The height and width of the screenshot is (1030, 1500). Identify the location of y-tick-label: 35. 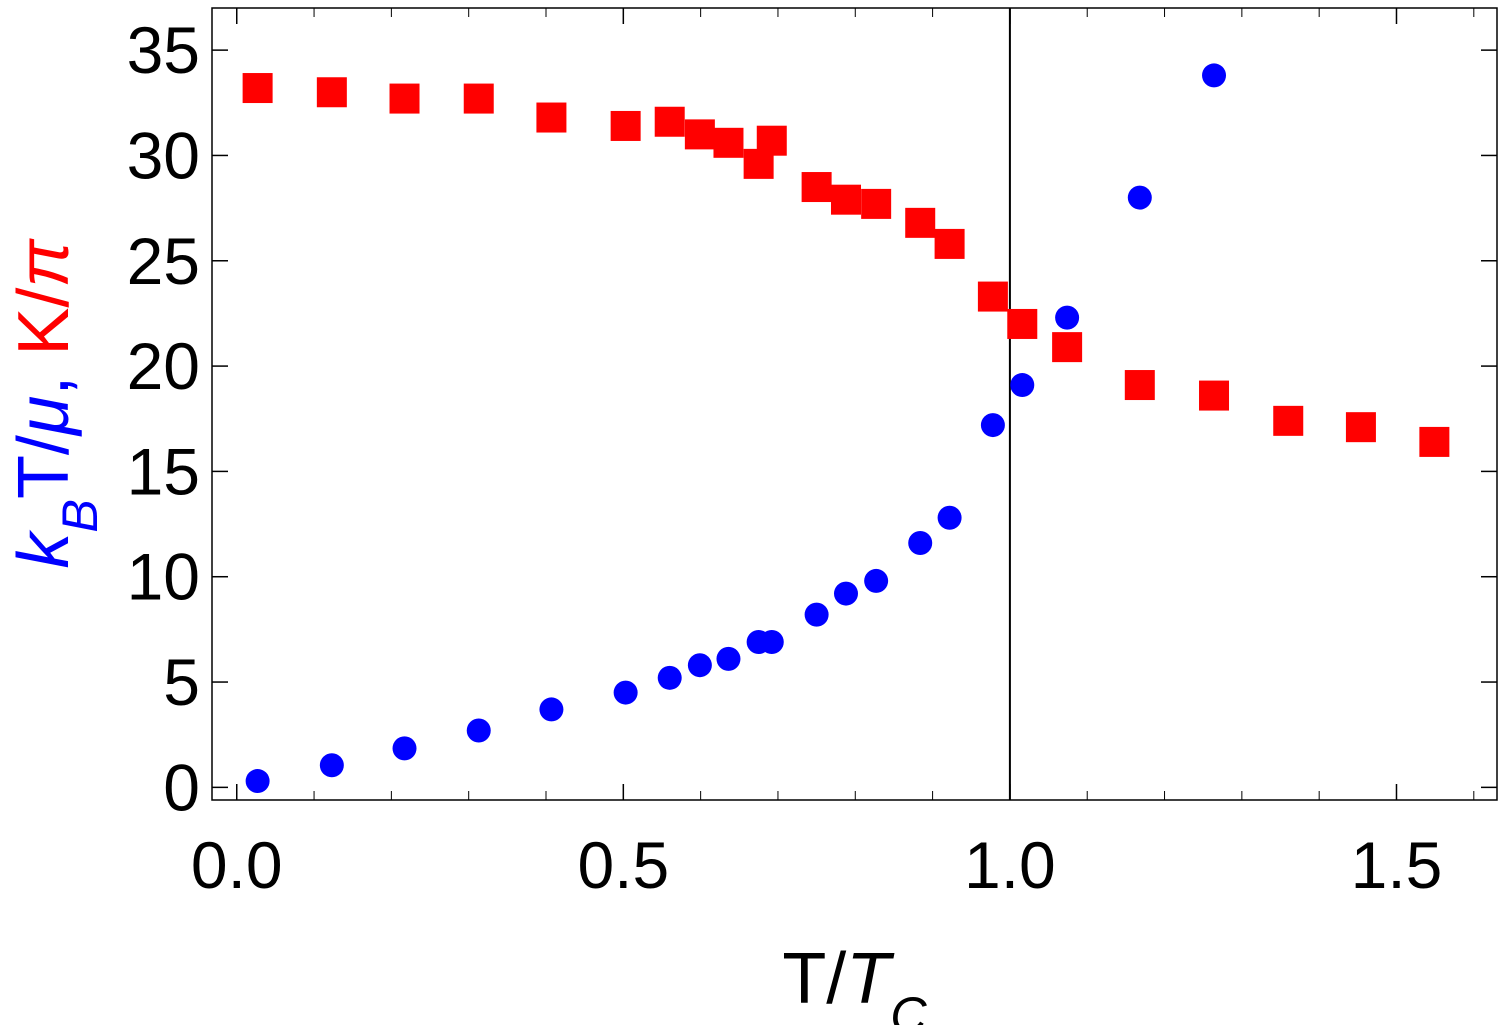
(163, 50).